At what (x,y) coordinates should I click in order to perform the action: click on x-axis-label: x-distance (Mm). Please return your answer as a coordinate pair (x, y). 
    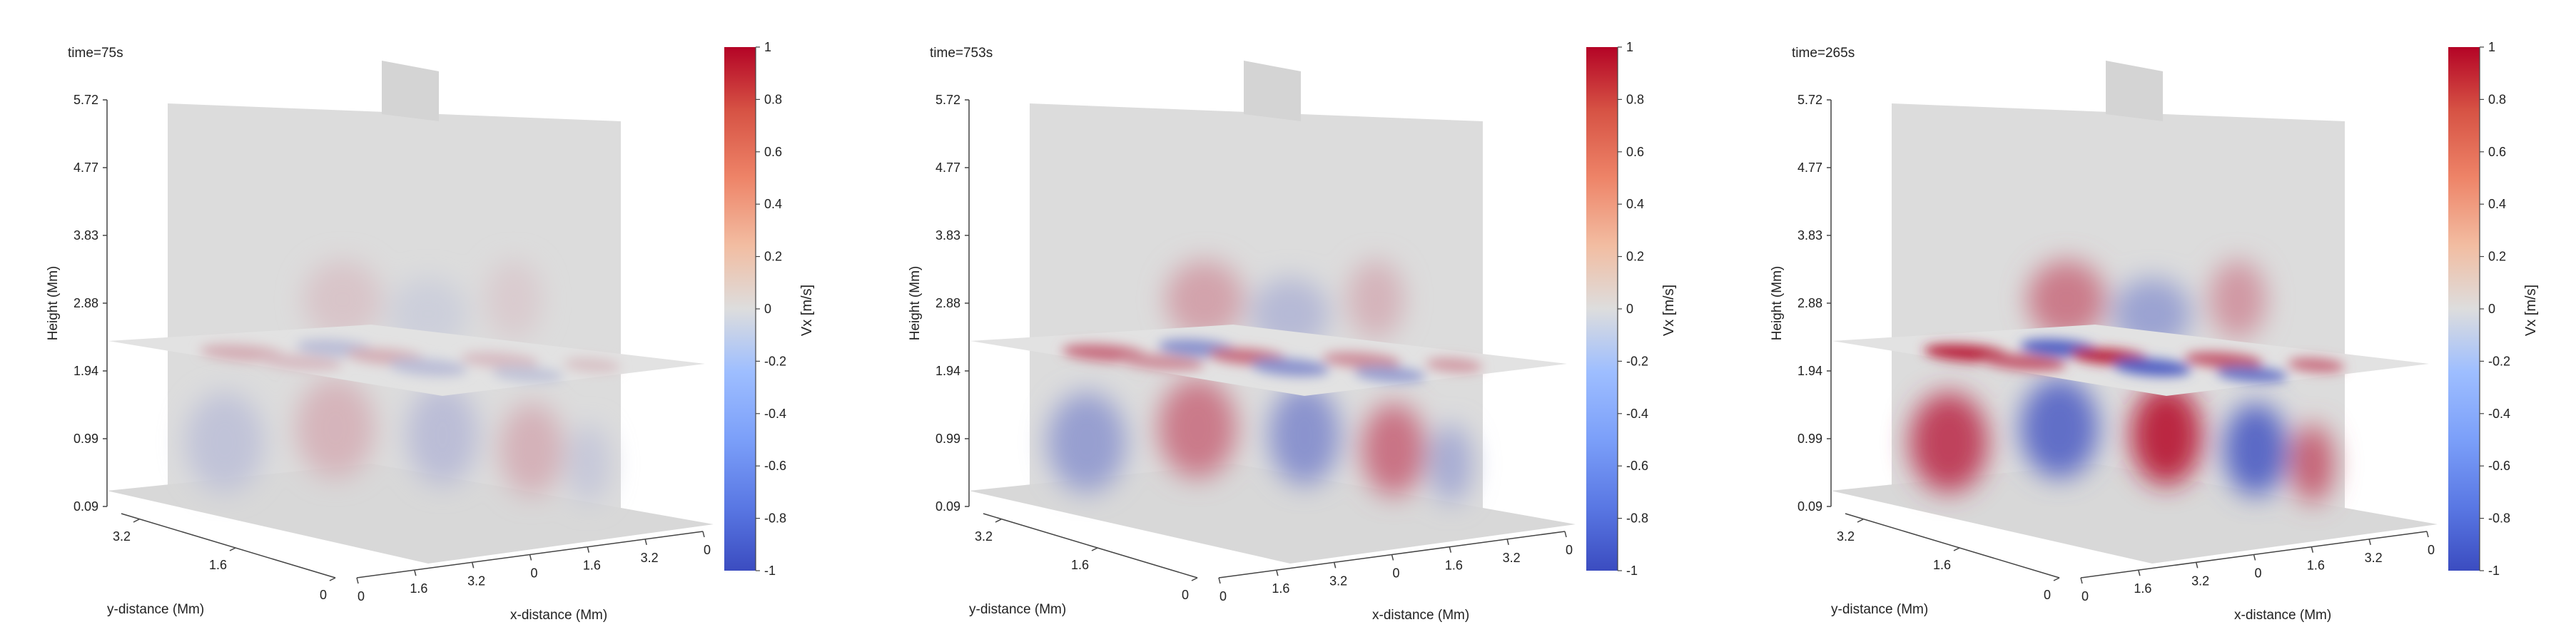
    Looking at the image, I should click on (558, 615).